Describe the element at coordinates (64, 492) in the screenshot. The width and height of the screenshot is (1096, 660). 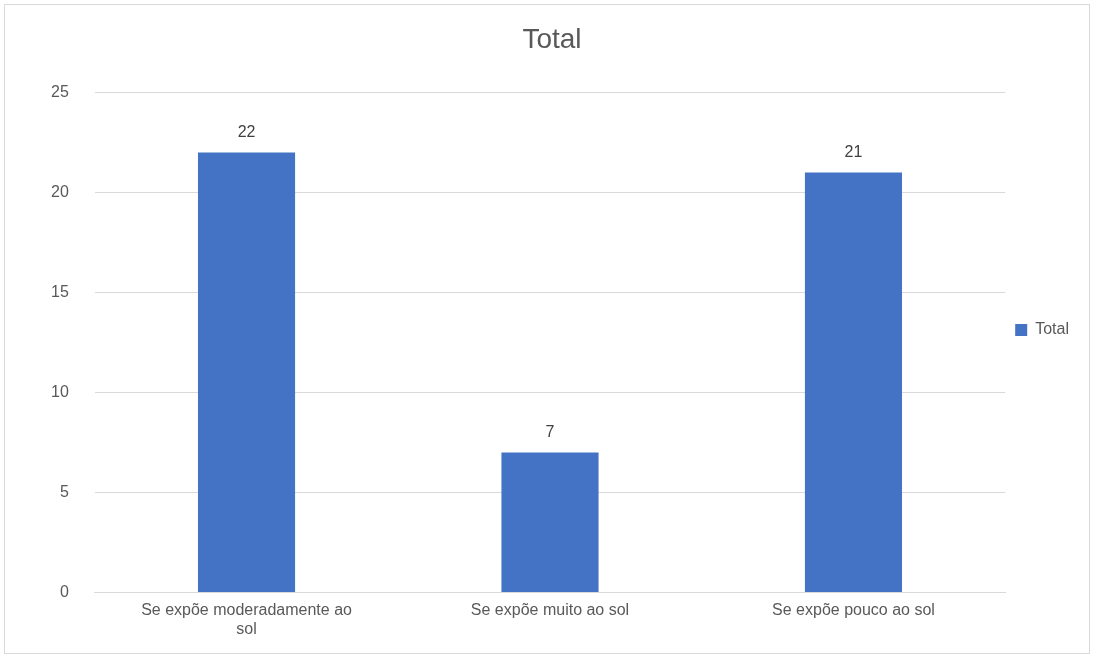
I see `y-tick-label: 5` at that location.